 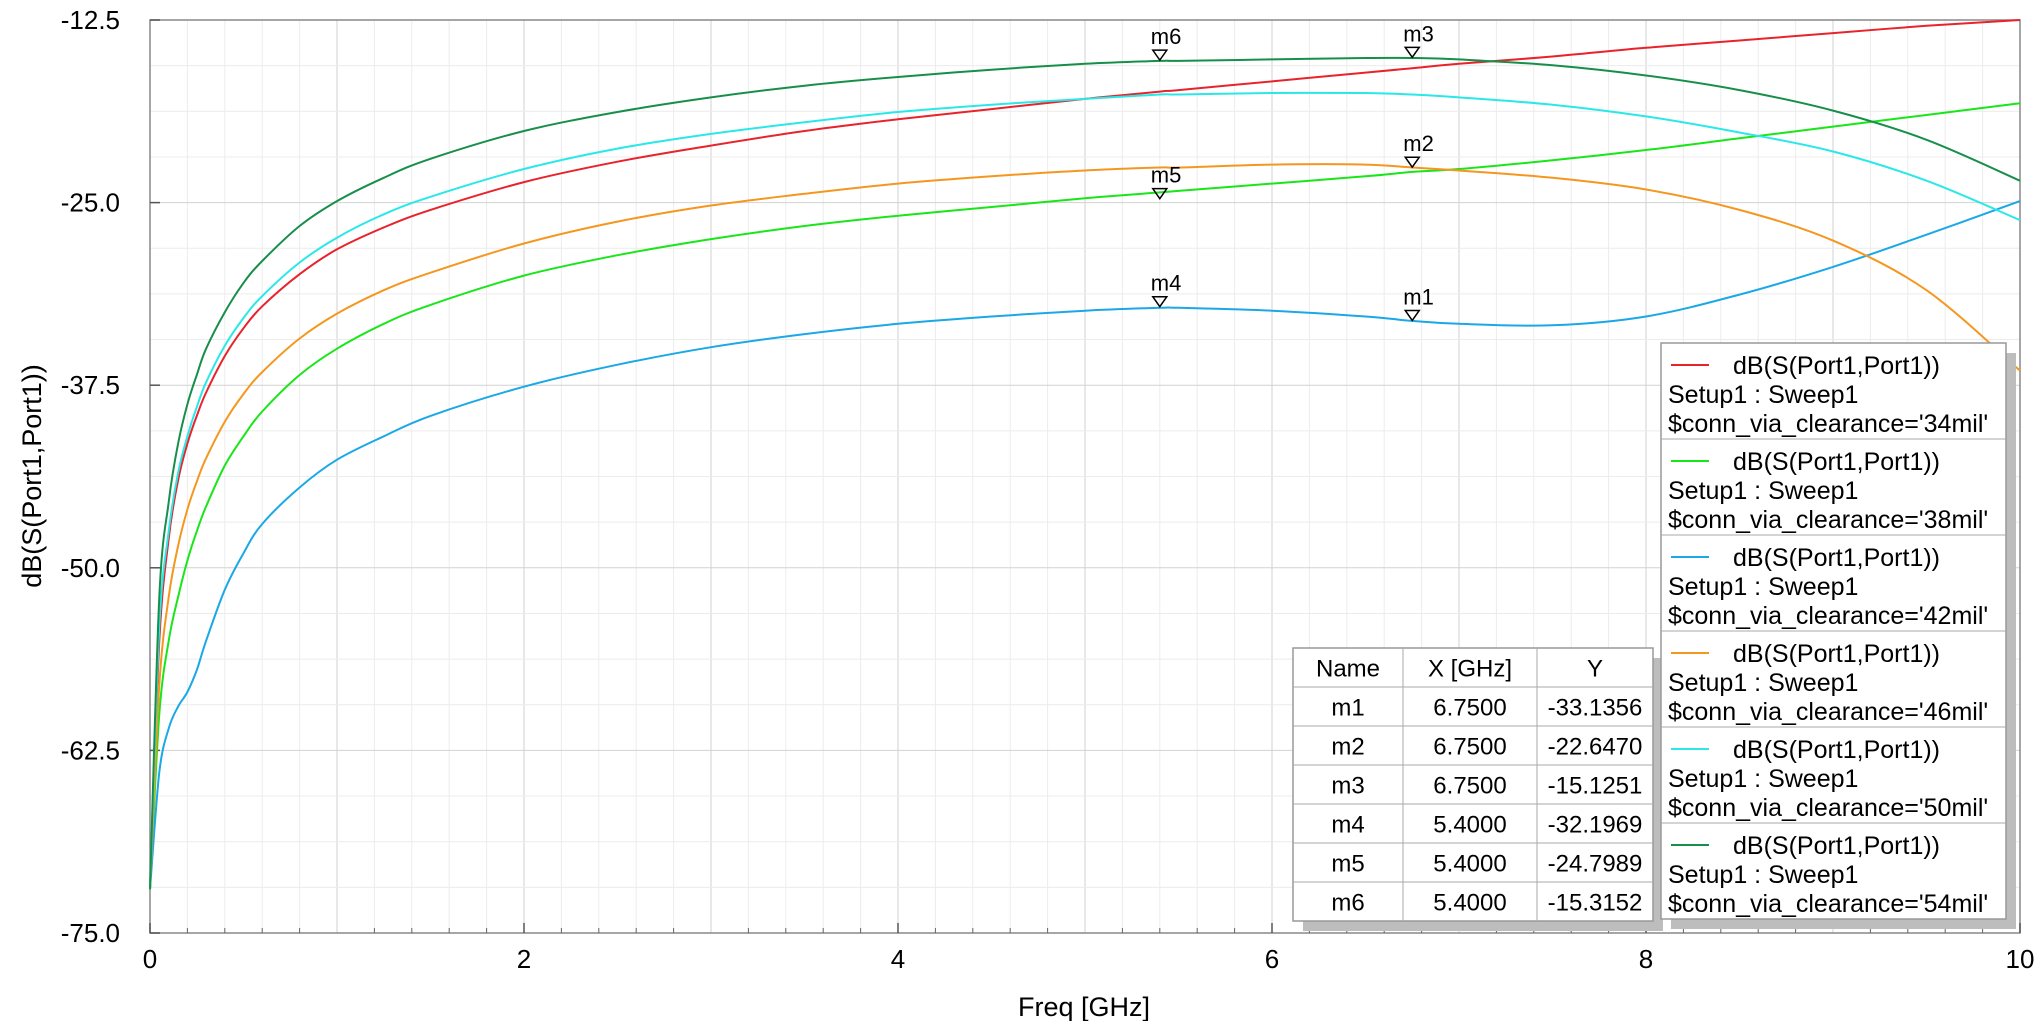 I want to click on x-tick-label: 8, so click(x=1646, y=959).